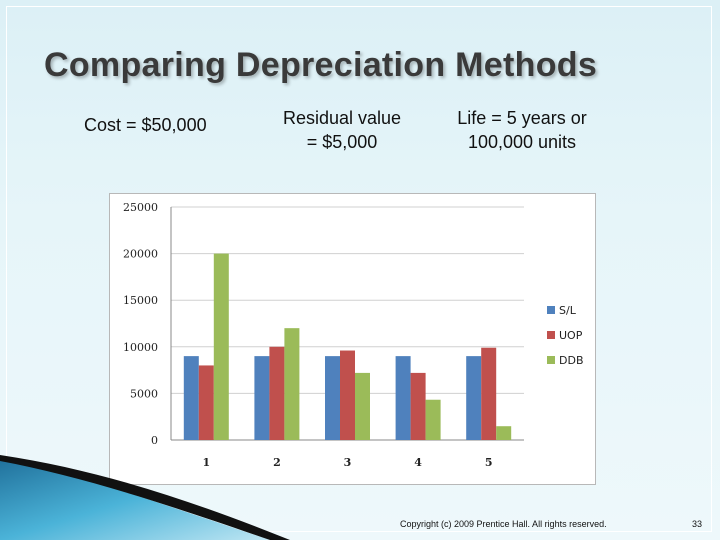 The height and width of the screenshot is (540, 720). Describe the element at coordinates (154, 440) in the screenshot. I see `y-tick-label: 0` at that location.